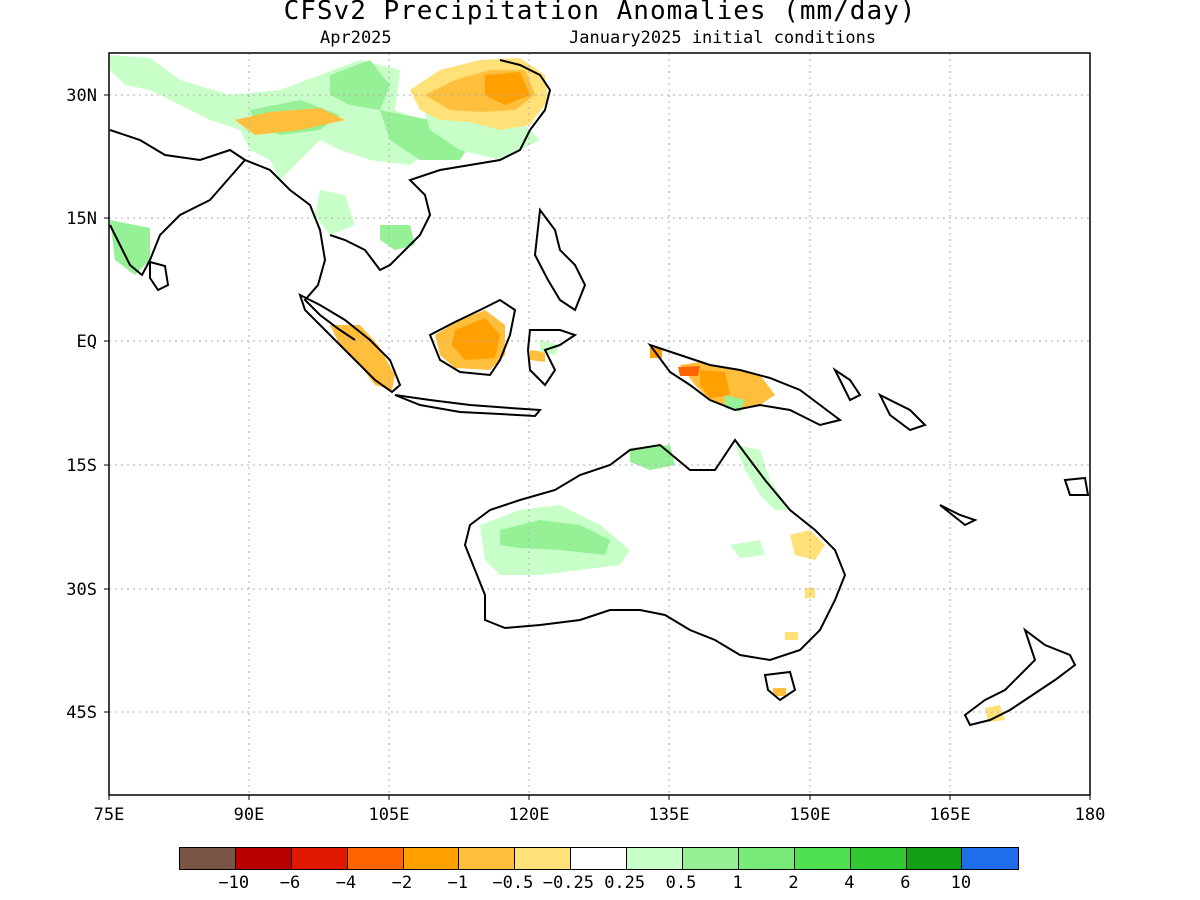 The width and height of the screenshot is (1200, 900). I want to click on colorbar-label: 0.5, so click(681, 883).